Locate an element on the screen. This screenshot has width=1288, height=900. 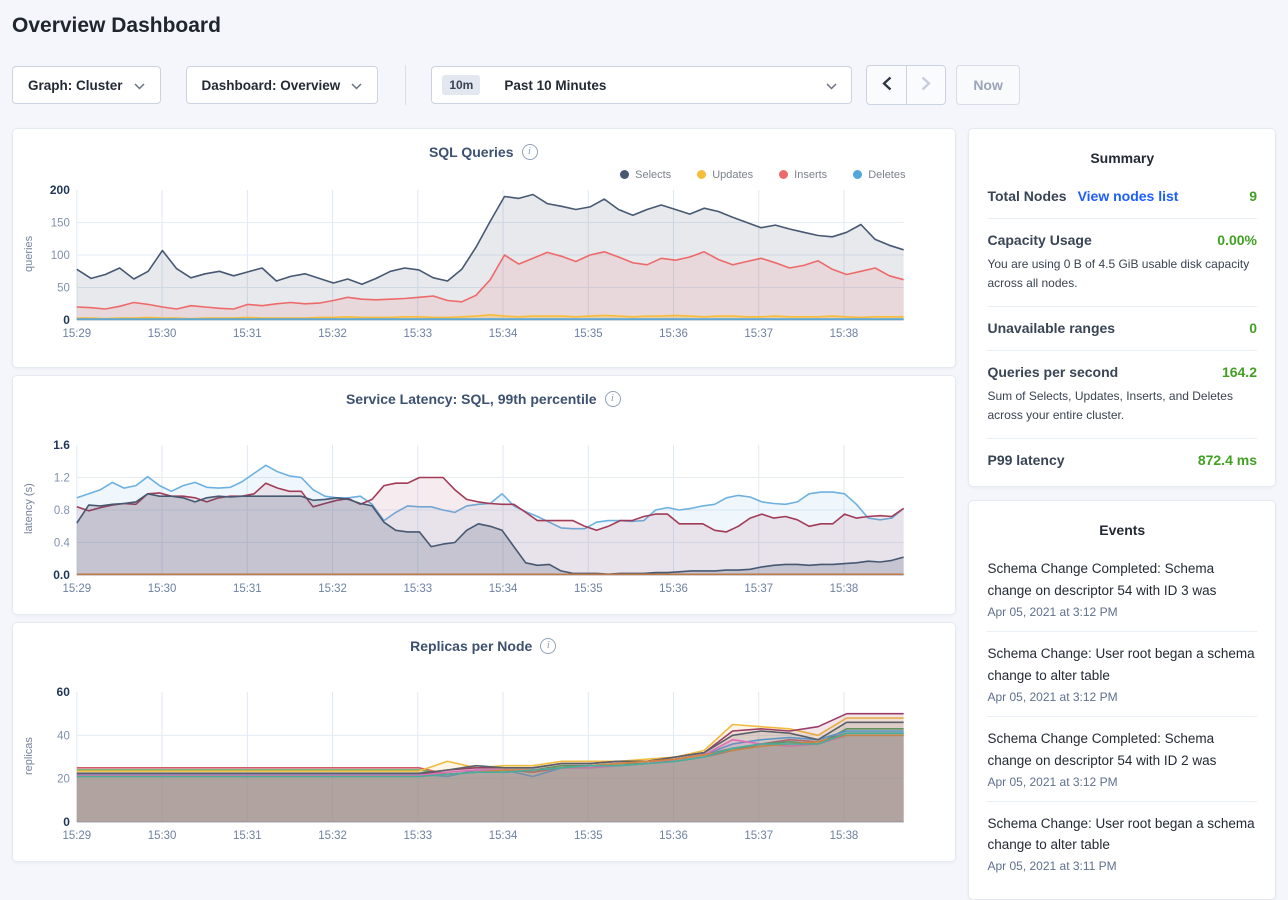
legend-item-inserts: Inserts is located at coordinates (803, 174).